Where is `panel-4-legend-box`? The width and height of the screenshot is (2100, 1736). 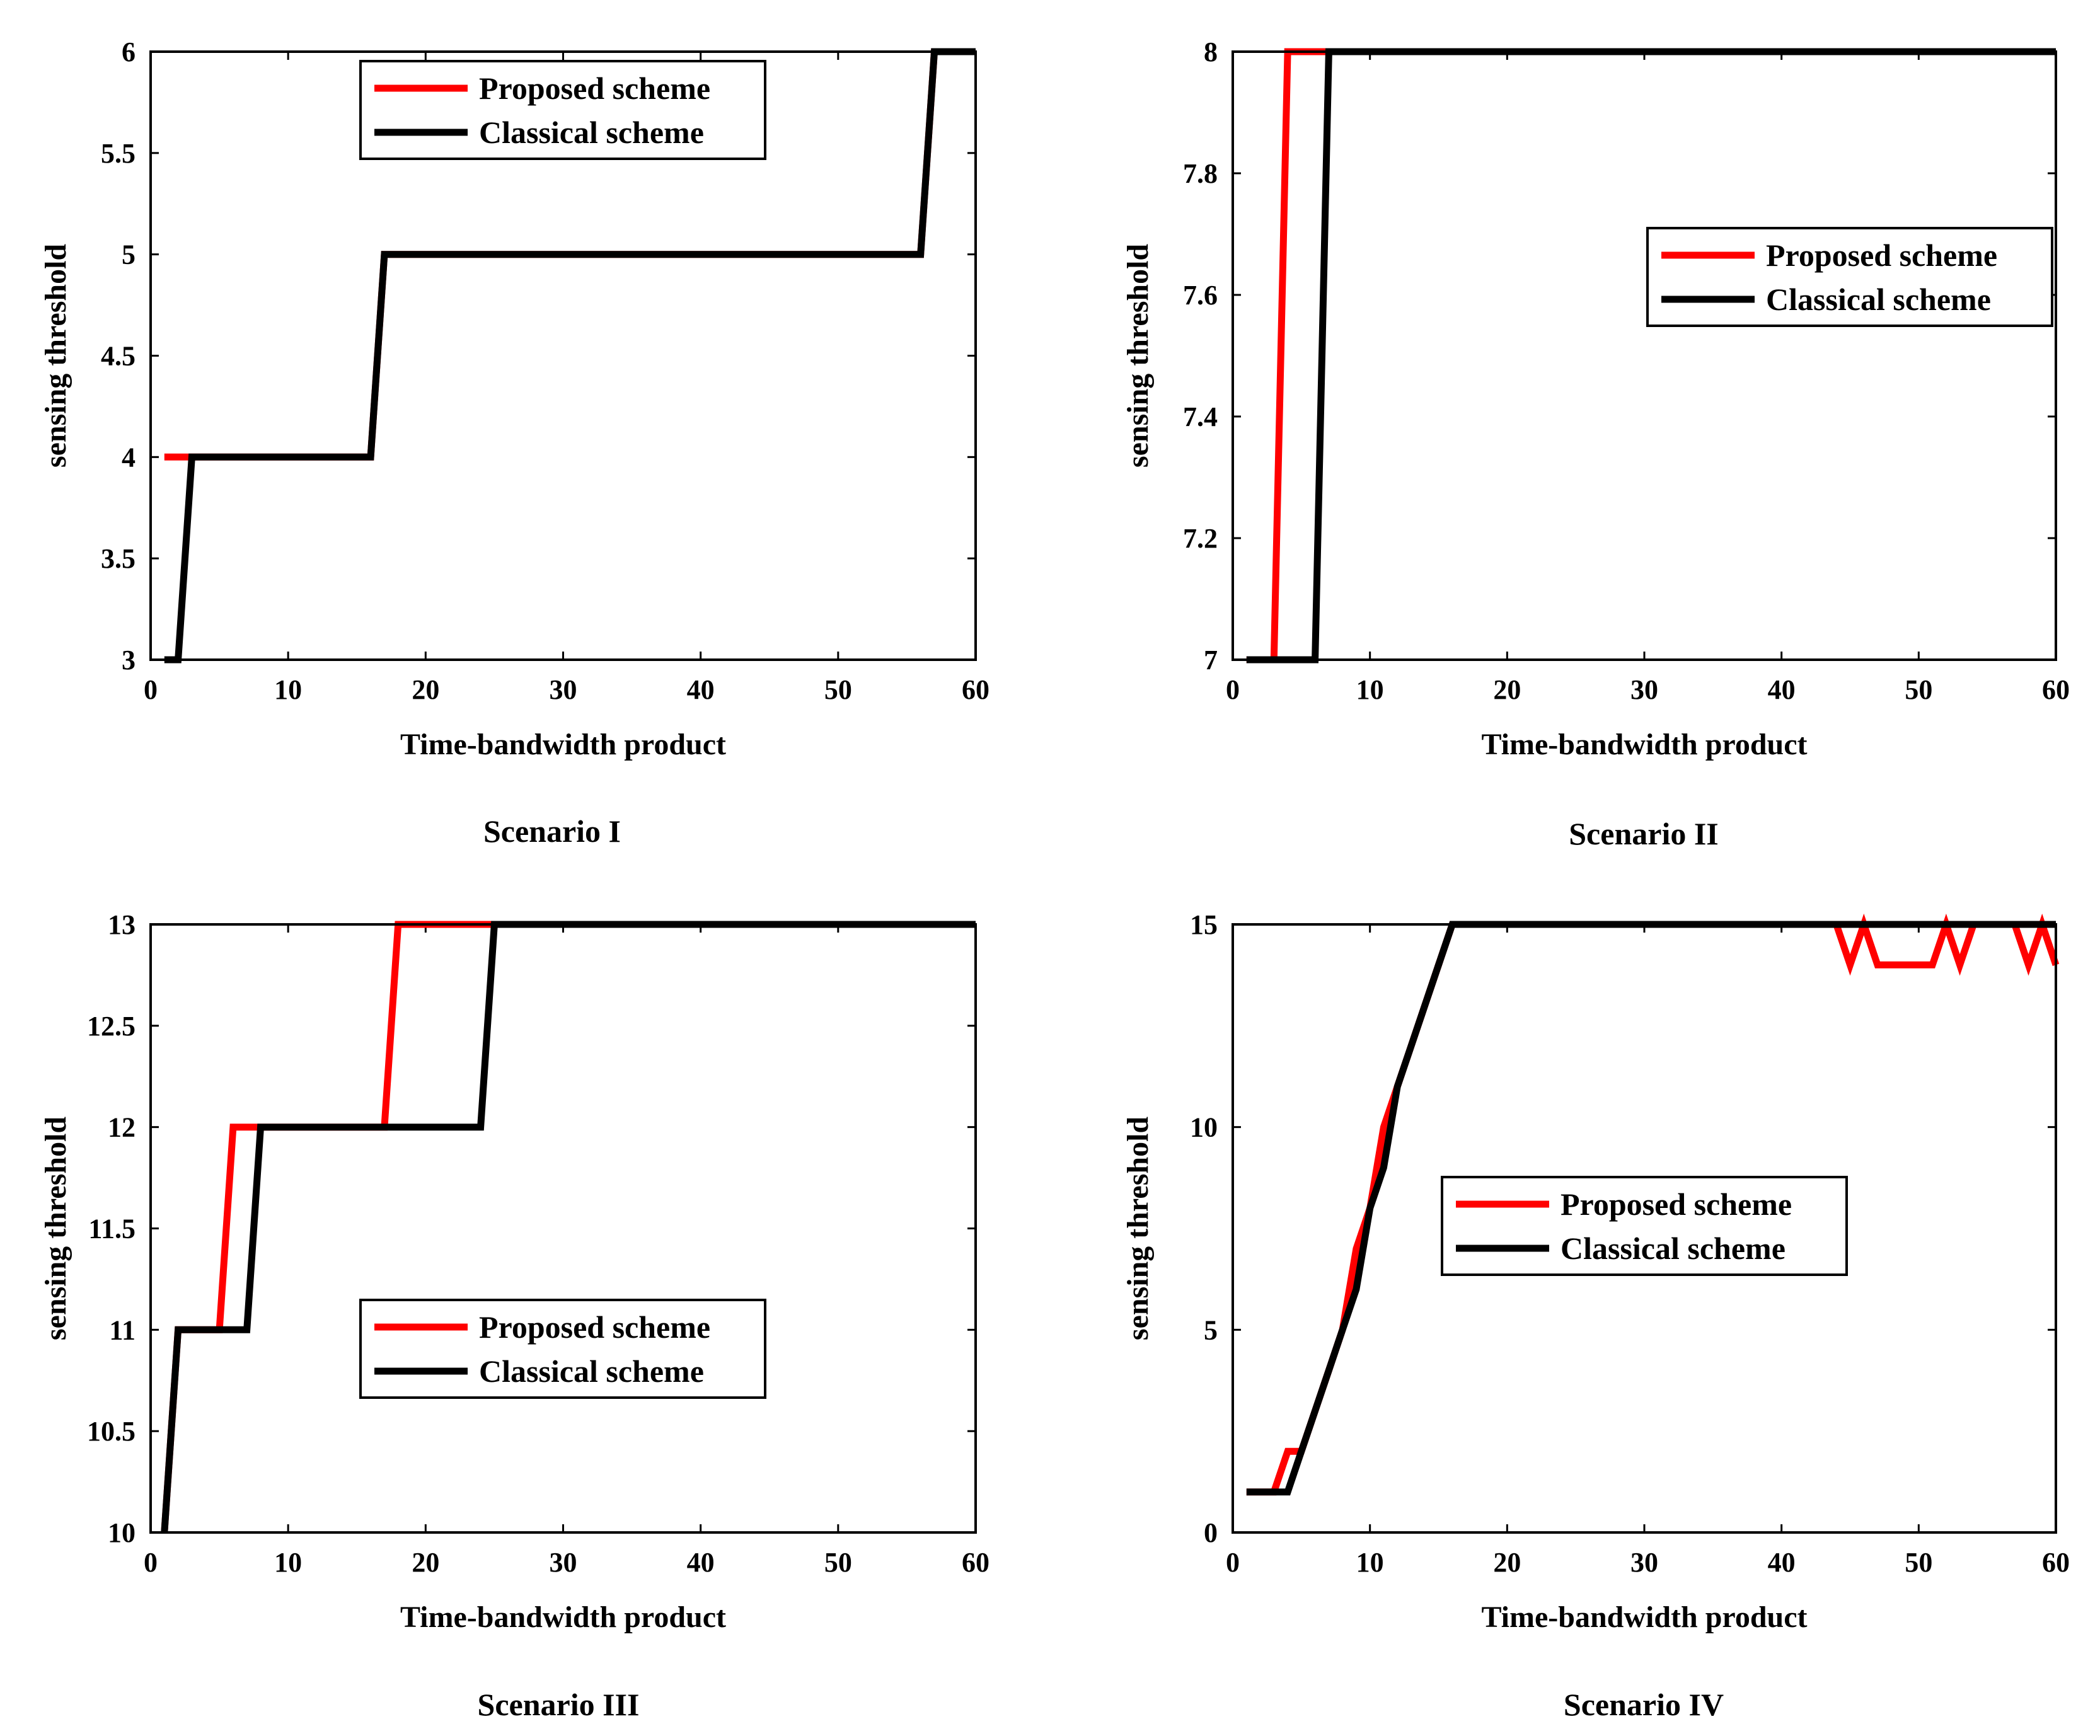 panel-4-legend-box is located at coordinates (1644, 1226).